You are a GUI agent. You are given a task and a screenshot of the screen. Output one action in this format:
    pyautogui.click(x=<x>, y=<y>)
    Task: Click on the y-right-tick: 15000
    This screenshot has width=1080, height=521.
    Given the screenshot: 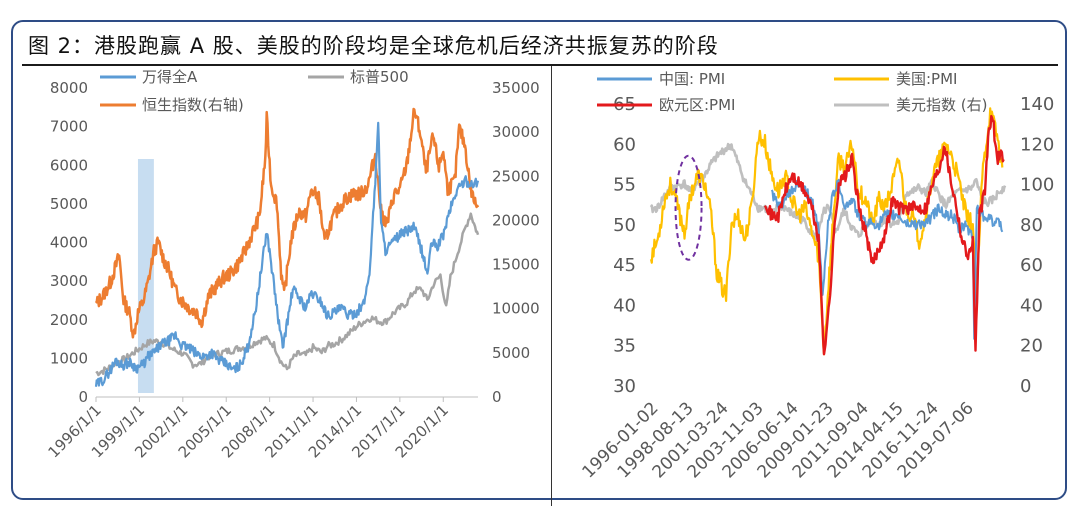 What is the action you would take?
    pyautogui.click(x=516, y=265)
    